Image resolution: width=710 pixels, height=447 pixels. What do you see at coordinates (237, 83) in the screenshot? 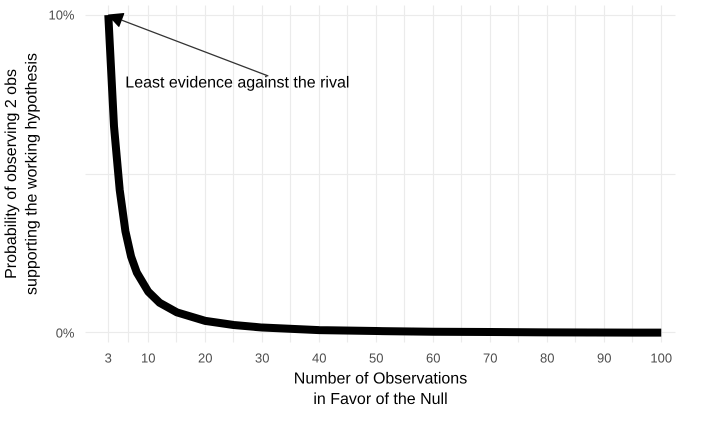
I see `annotation: Least evidence against the rival` at bounding box center [237, 83].